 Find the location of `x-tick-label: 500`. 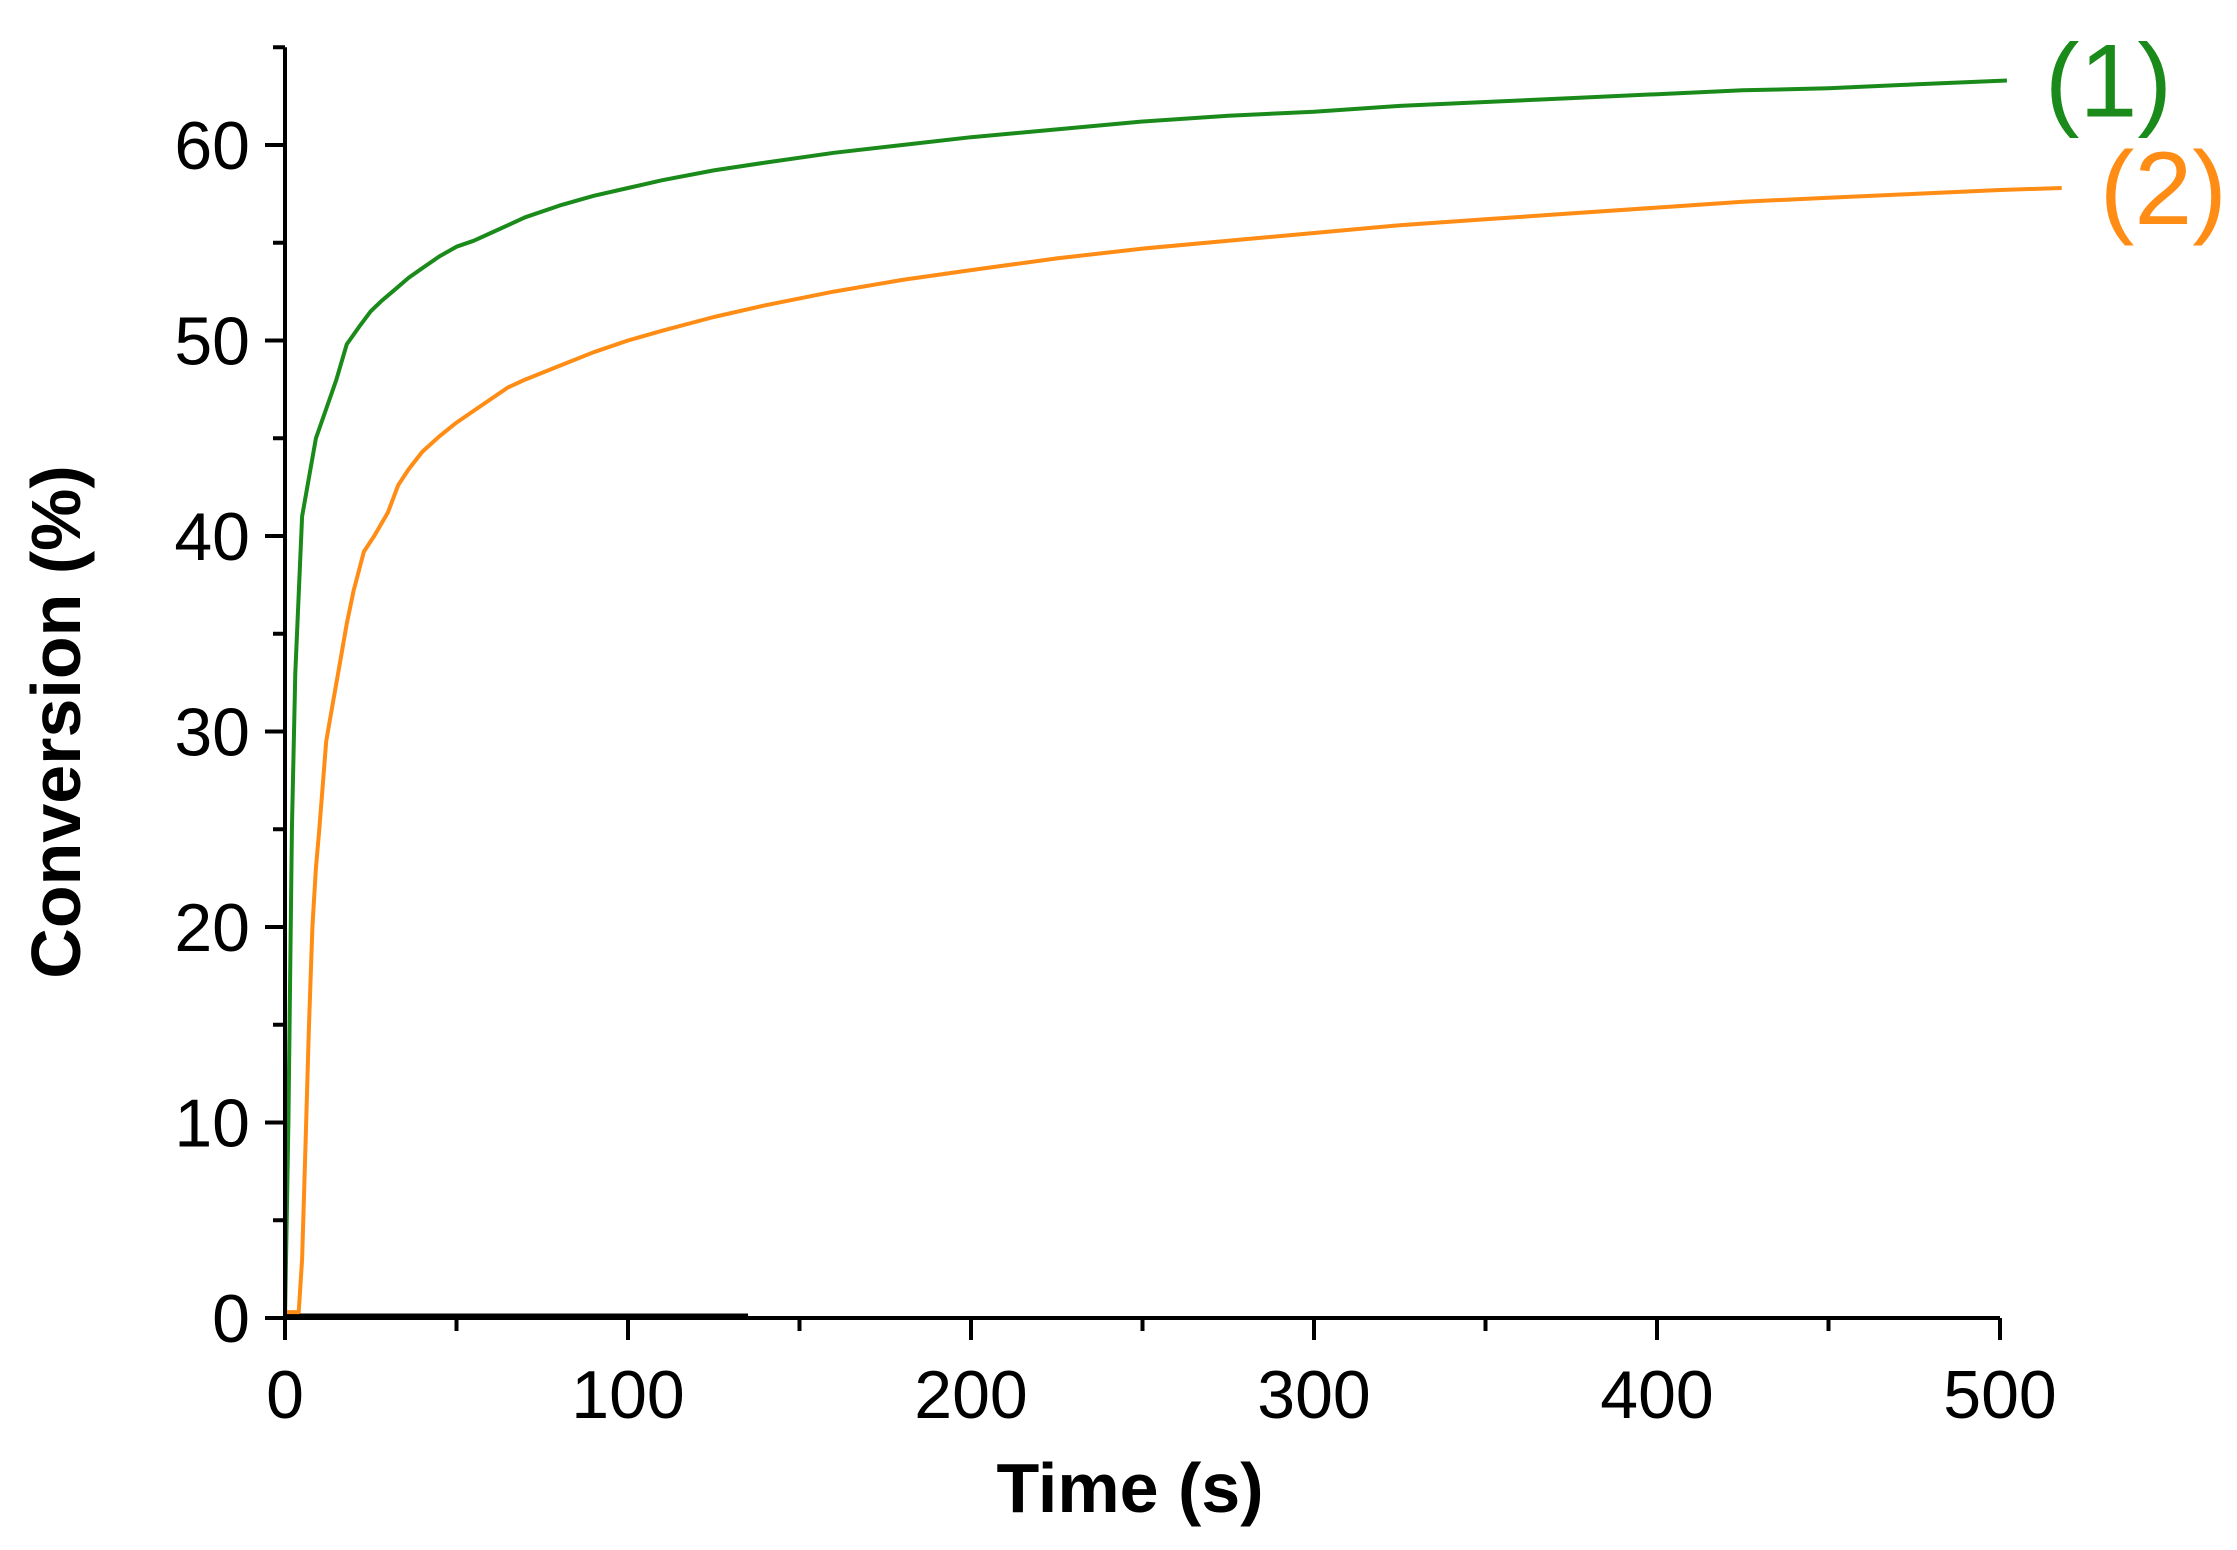

x-tick-label: 500 is located at coordinates (1999, 1395).